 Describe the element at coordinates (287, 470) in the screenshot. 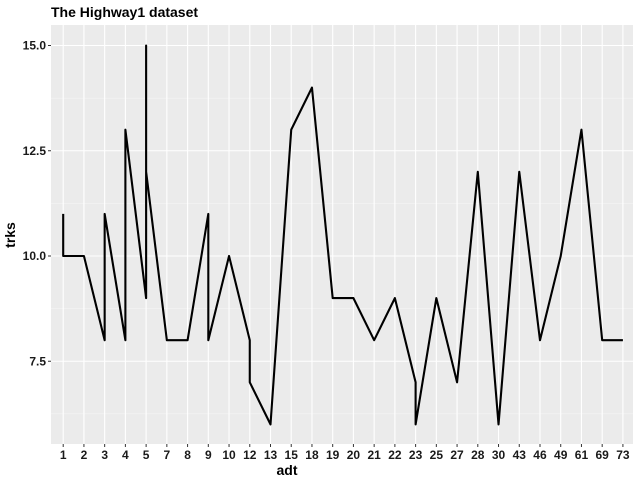

I see `x-axis-title: adt` at that location.